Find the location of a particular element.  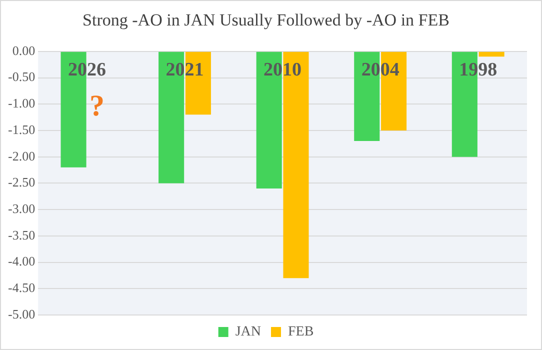

y-tick-label: -5.00 is located at coordinates (22, 314).